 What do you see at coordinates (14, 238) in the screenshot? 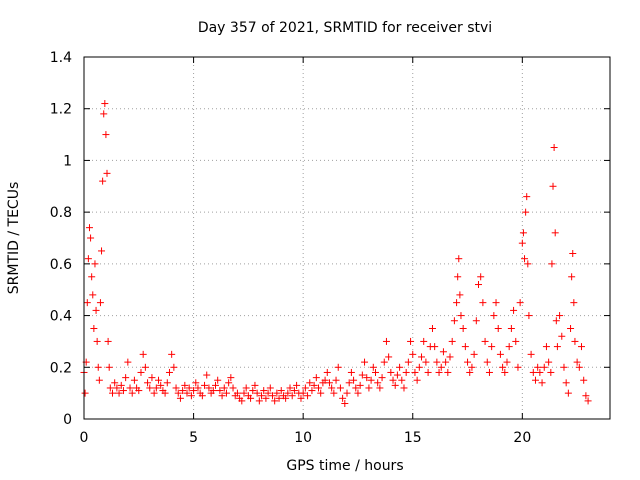
I see `y-axis-label: SRMTID / TECUs` at bounding box center [14, 238].